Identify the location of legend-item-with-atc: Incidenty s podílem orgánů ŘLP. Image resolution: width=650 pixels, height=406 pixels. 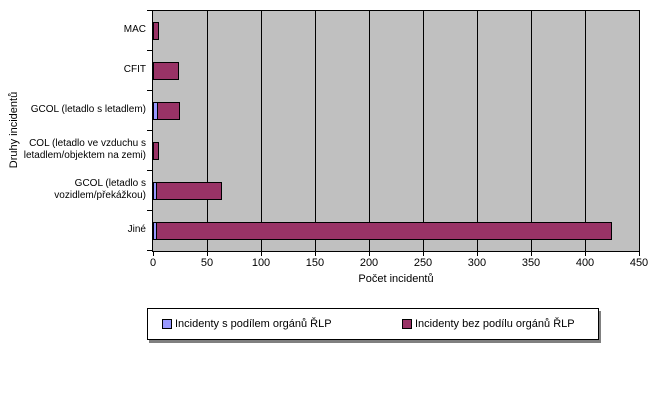
(247, 324).